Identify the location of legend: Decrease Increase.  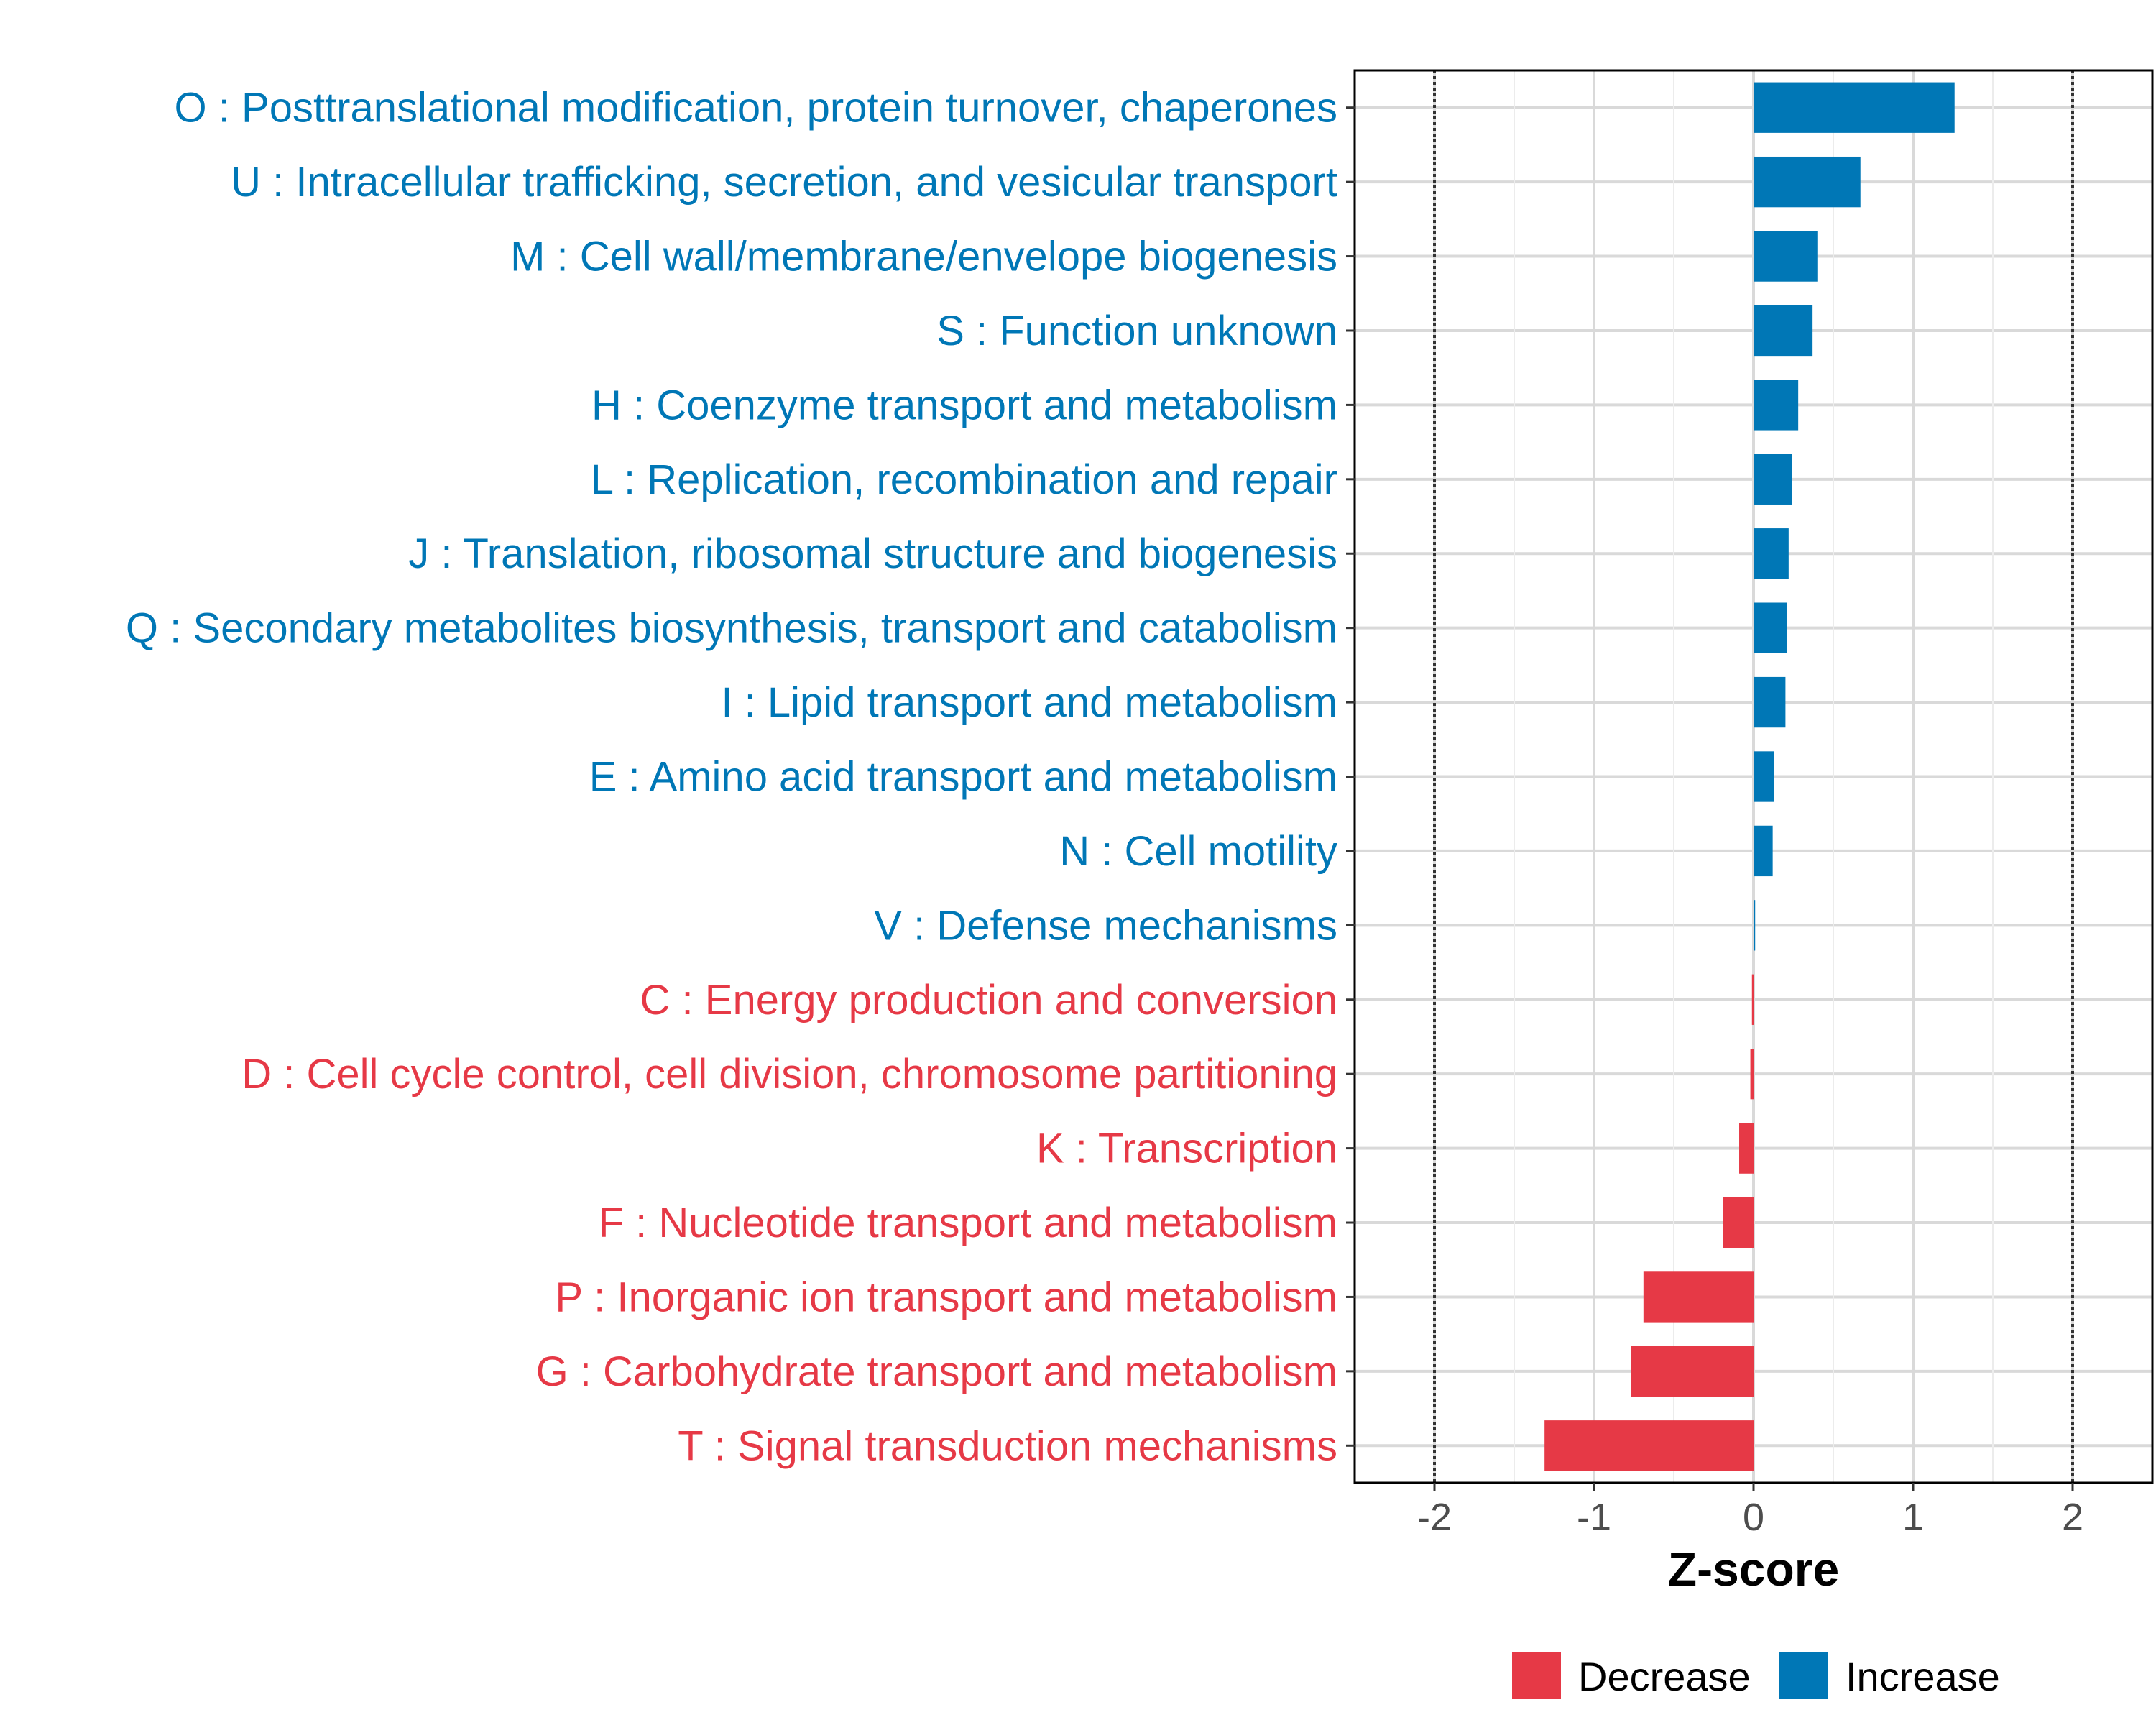
(1756, 1675).